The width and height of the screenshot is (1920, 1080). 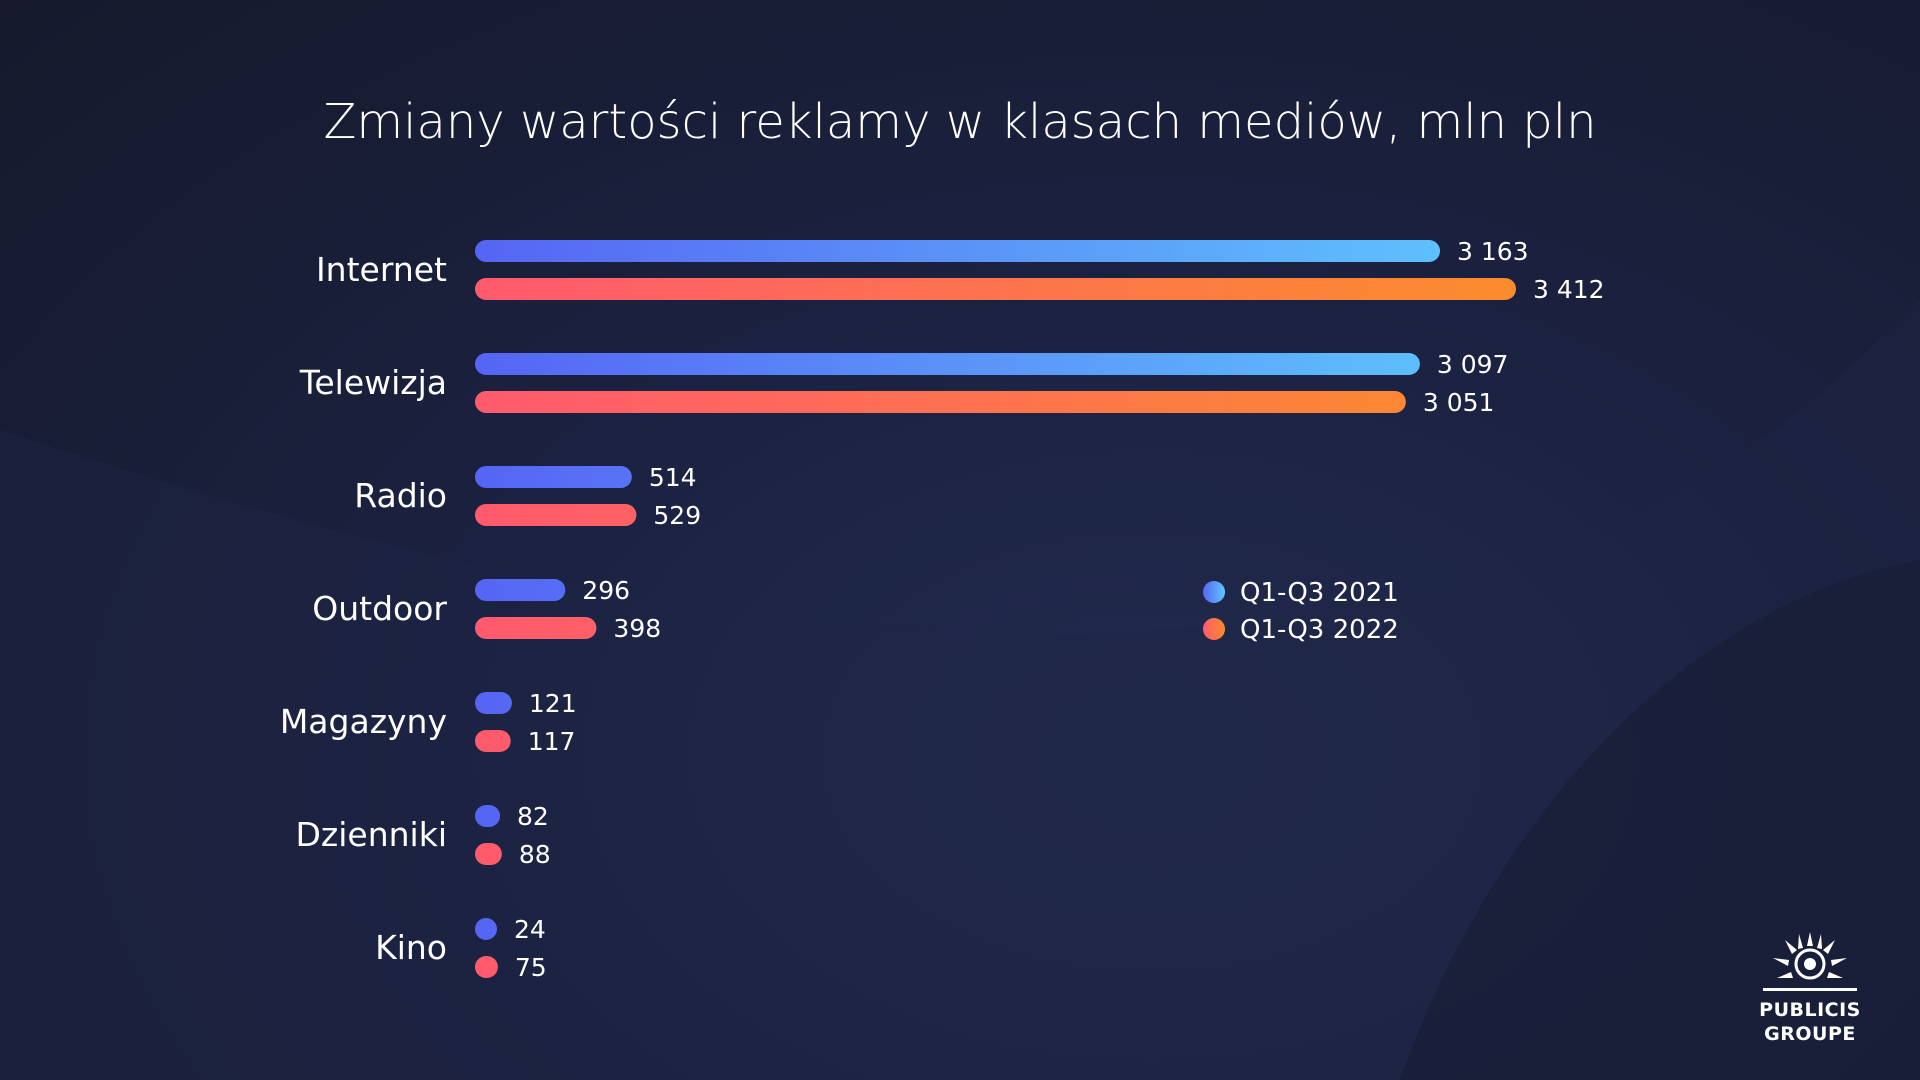 I want to click on category-label-kino: Kino, so click(x=411, y=947).